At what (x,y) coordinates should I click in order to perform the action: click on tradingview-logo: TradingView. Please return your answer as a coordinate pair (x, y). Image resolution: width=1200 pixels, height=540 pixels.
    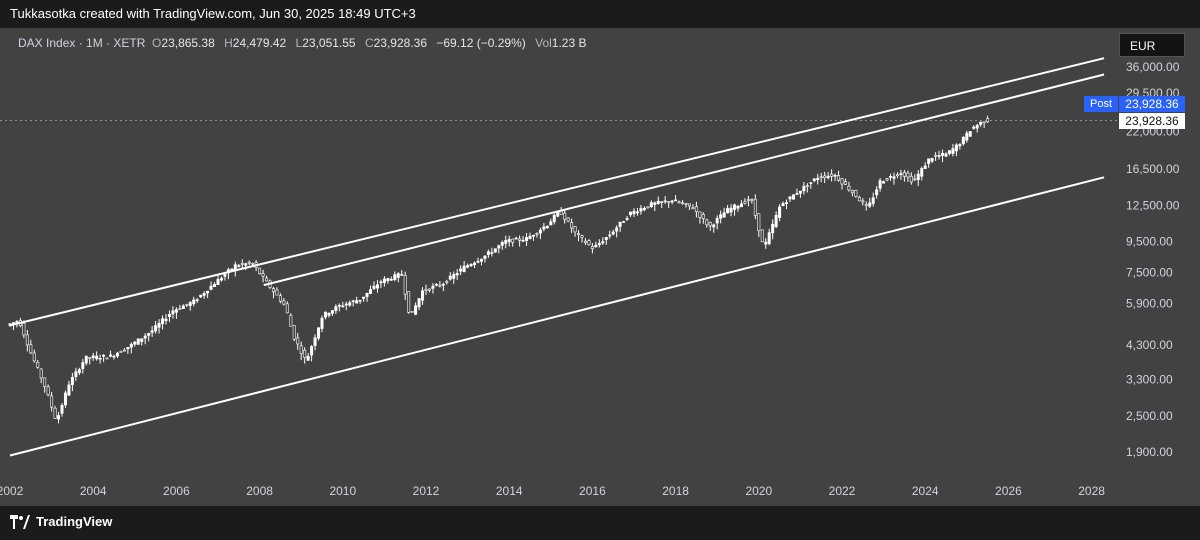
    Looking at the image, I should click on (61, 521).